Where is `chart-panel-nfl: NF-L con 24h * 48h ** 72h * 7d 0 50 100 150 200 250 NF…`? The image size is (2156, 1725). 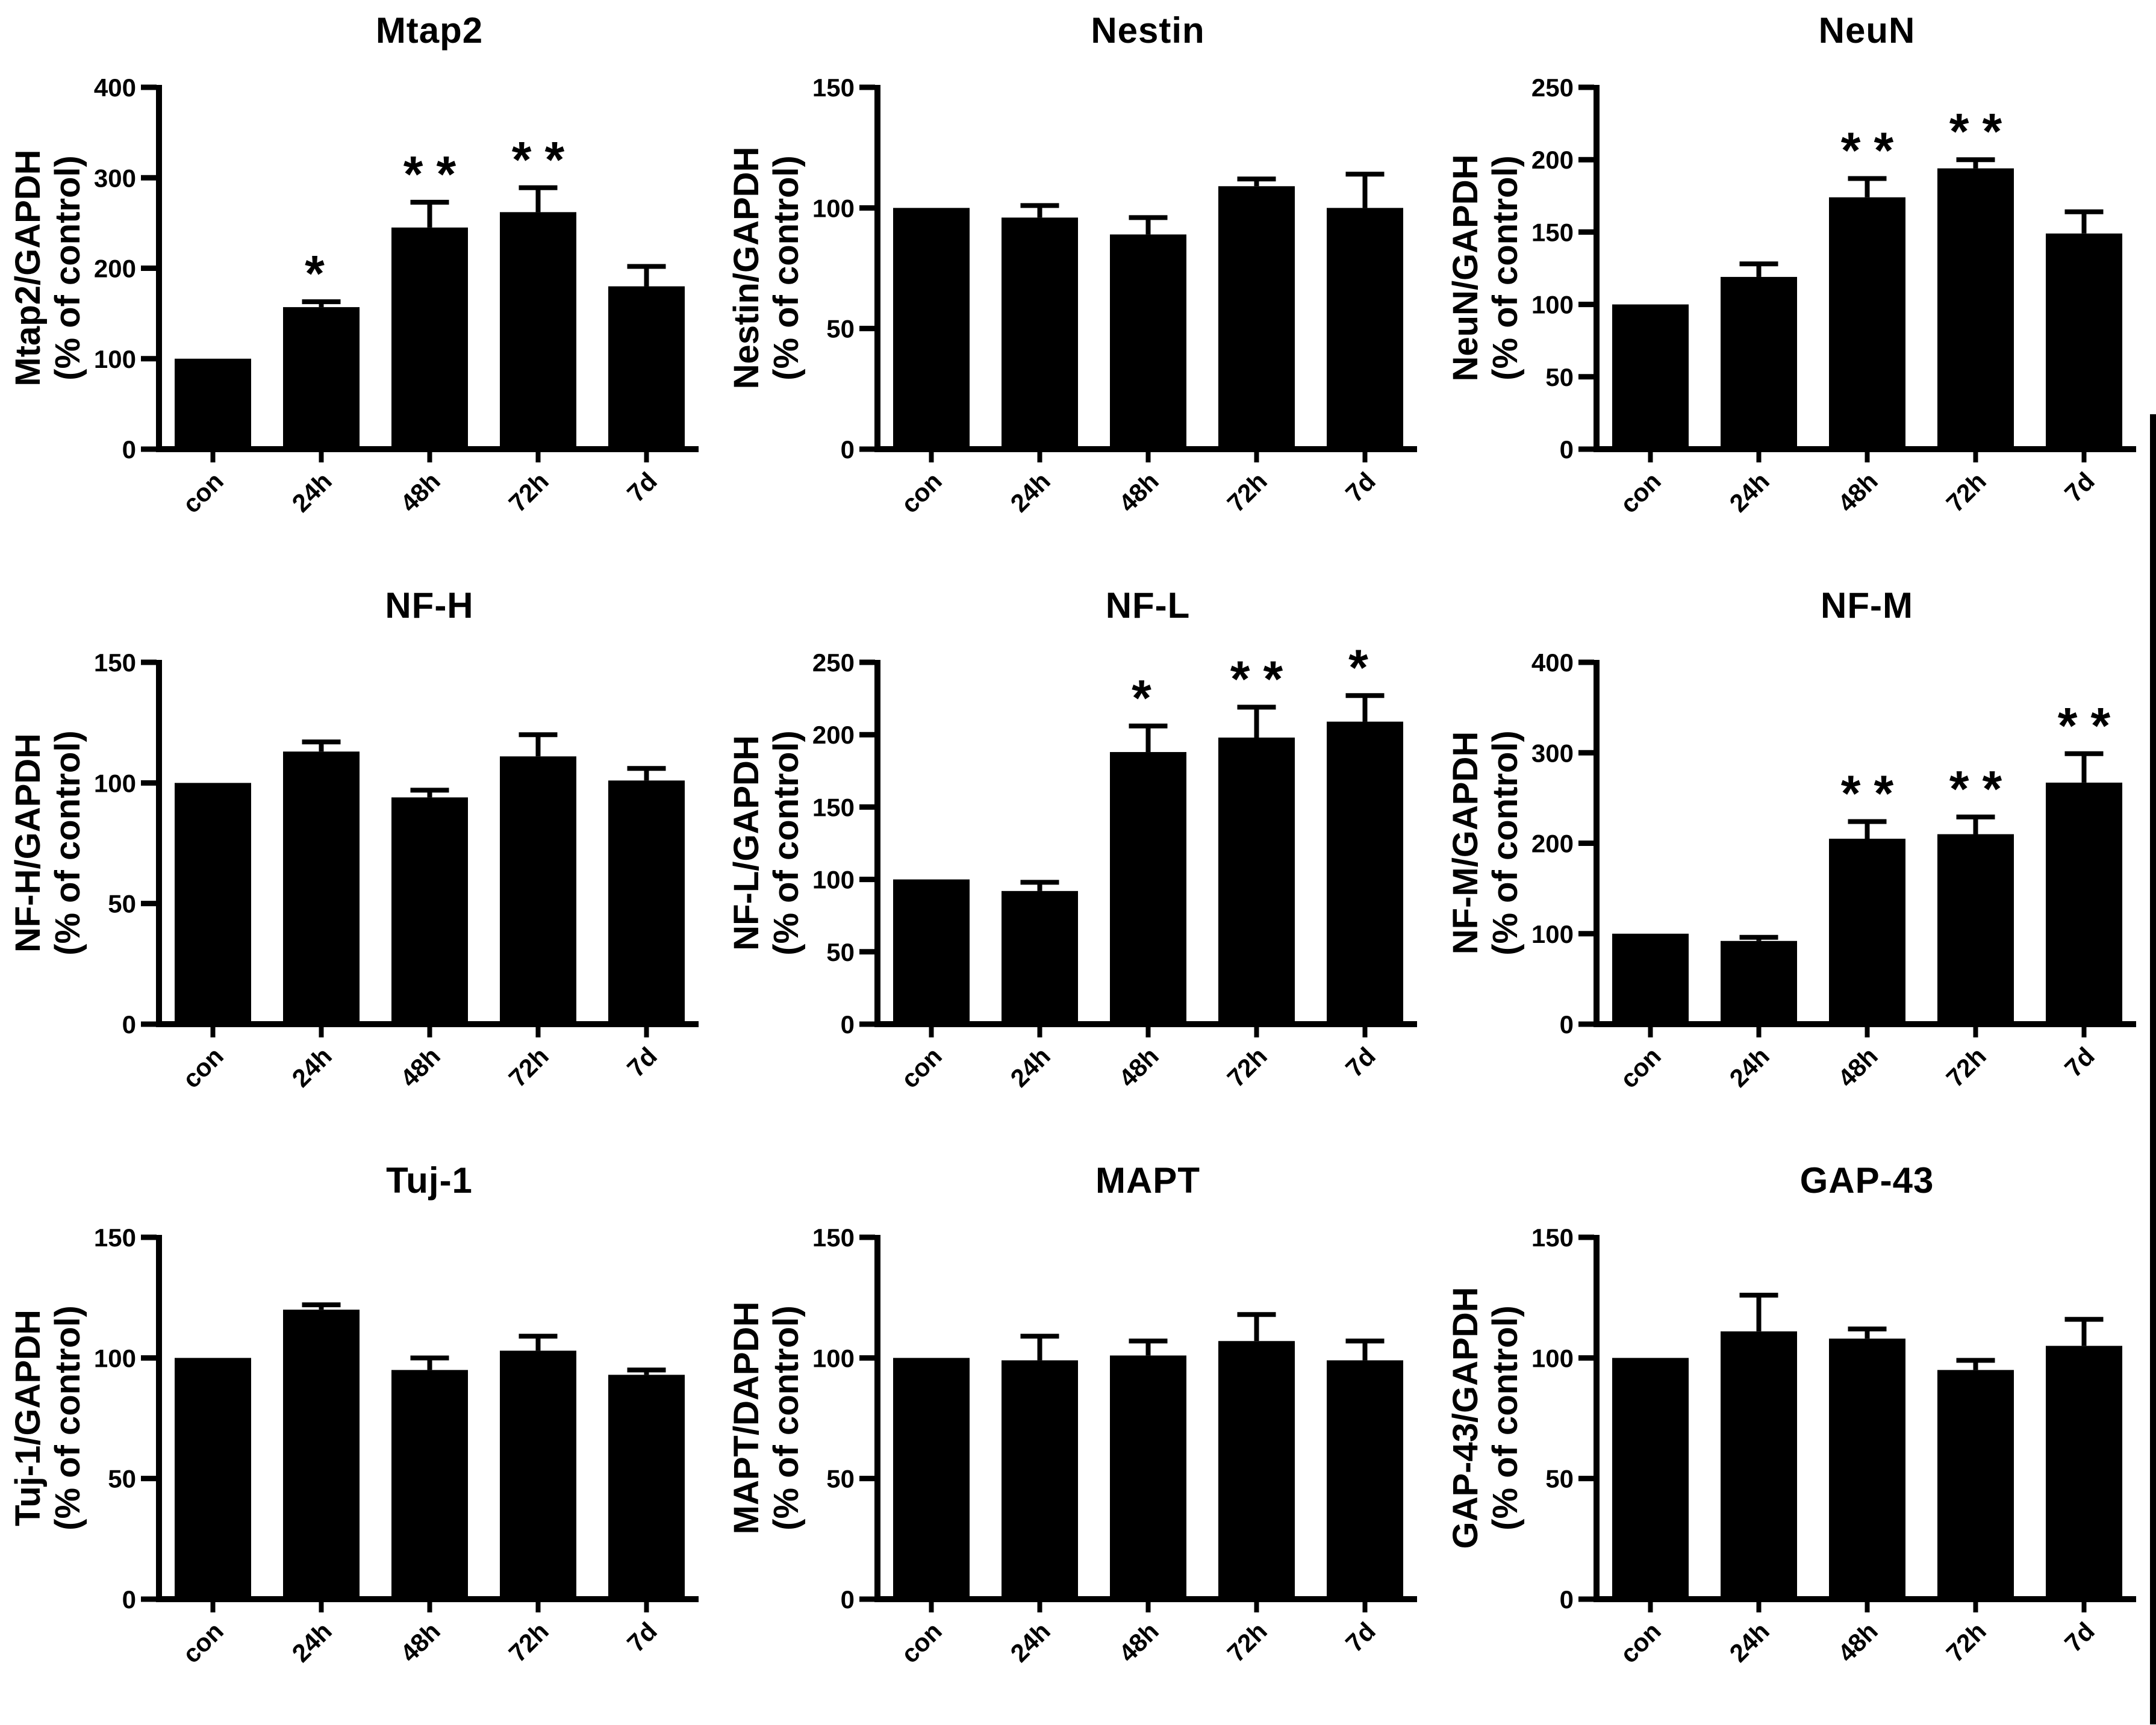
chart-panel-nfl: NF-L con 24h * 48h ** 72h * 7d 0 50 100 150 200 250 NF… is located at coordinates (1078, 862).